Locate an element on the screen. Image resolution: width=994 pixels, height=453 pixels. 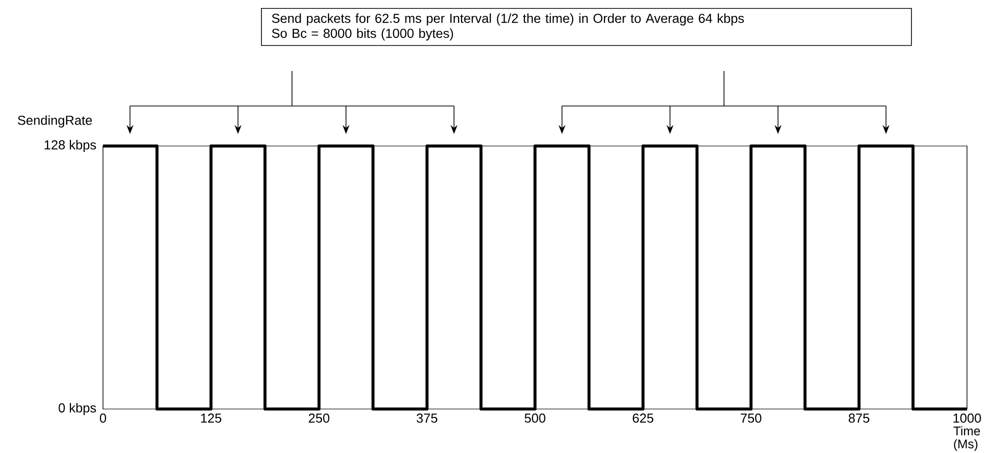
y-tick-label: 128 kbps is located at coordinates (70, 146).